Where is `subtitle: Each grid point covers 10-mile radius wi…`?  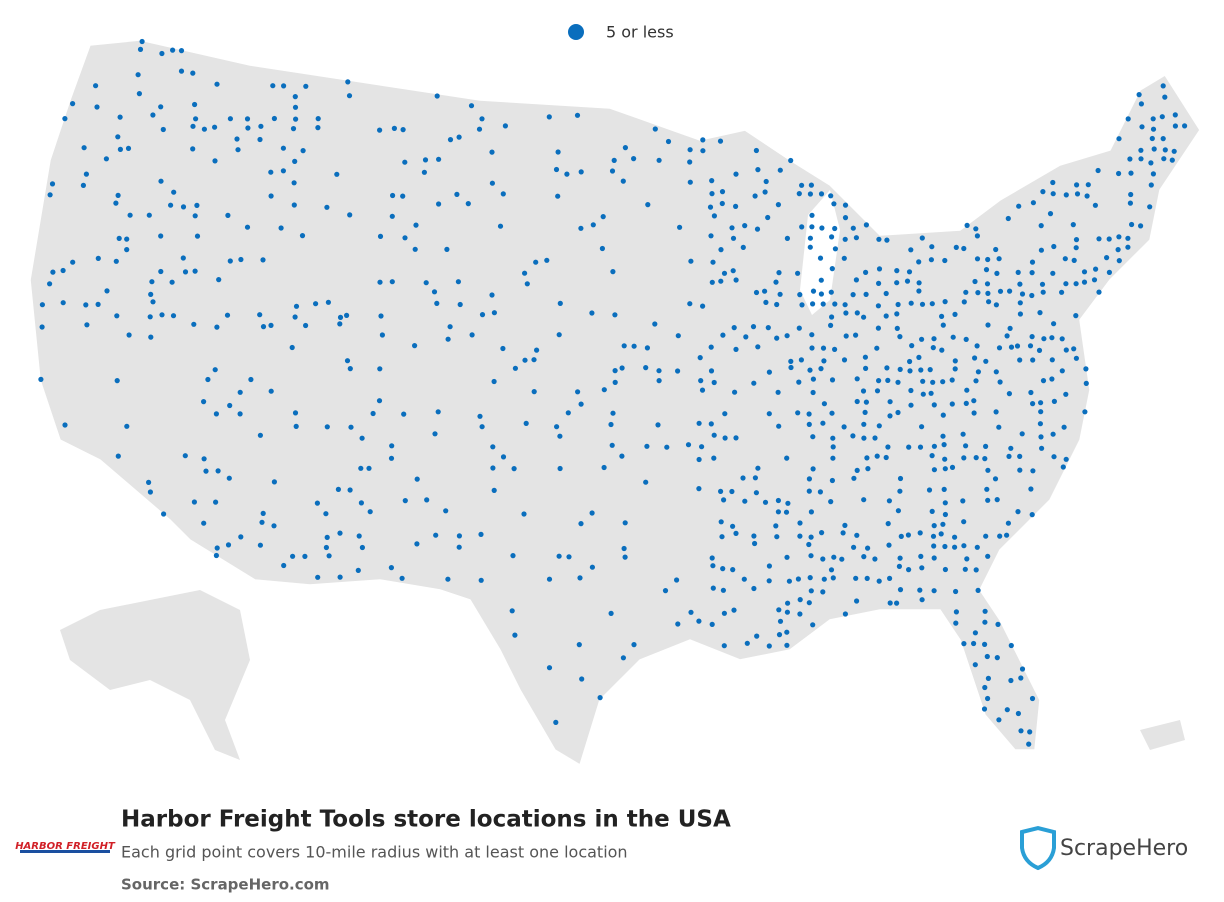 subtitle: Each grid point covers 10-mile radius wi… is located at coordinates (374, 852).